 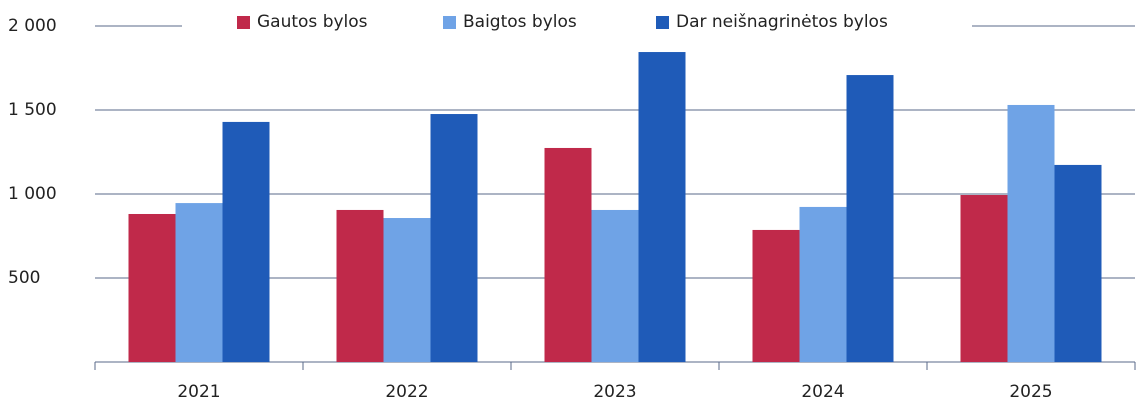 What do you see at coordinates (822, 392) in the screenshot?
I see `x-tick-label: 2024` at bounding box center [822, 392].